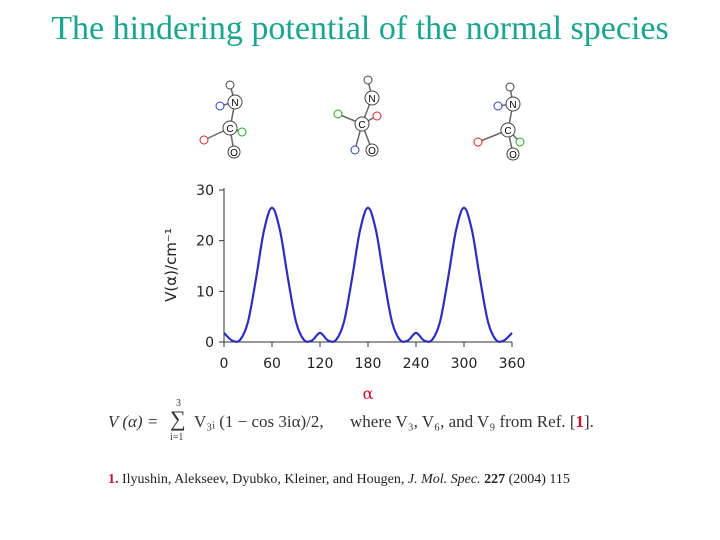 Image resolution: width=720 pixels, height=540 pixels. What do you see at coordinates (205, 292) in the screenshot?
I see `y-tick-label: 10` at bounding box center [205, 292].